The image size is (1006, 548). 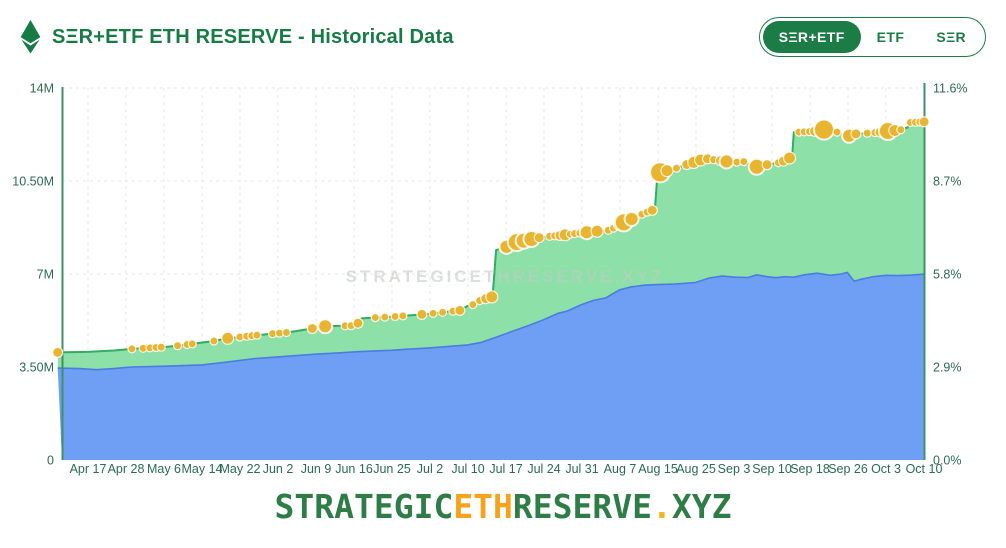 I want to click on ethereum-logo-icon, so click(x=30, y=37).